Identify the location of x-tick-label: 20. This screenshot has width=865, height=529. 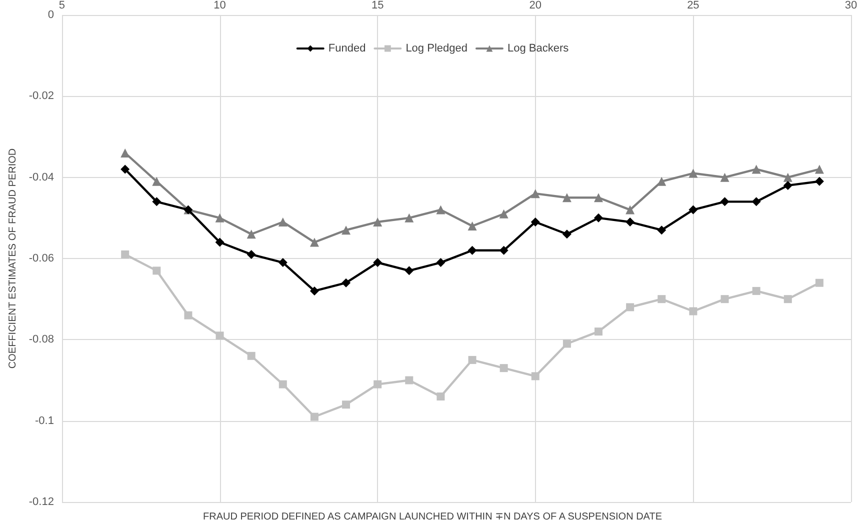
(535, 6).